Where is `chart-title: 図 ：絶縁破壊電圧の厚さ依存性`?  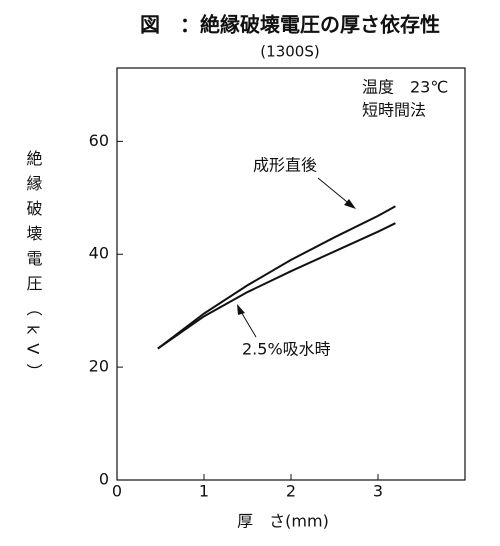
chart-title: 図 ：絶縁破壊電圧の厚さ依存性 is located at coordinates (290, 25).